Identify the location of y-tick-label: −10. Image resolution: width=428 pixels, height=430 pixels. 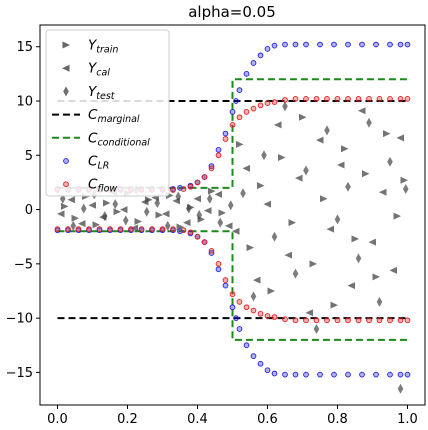
(19, 319).